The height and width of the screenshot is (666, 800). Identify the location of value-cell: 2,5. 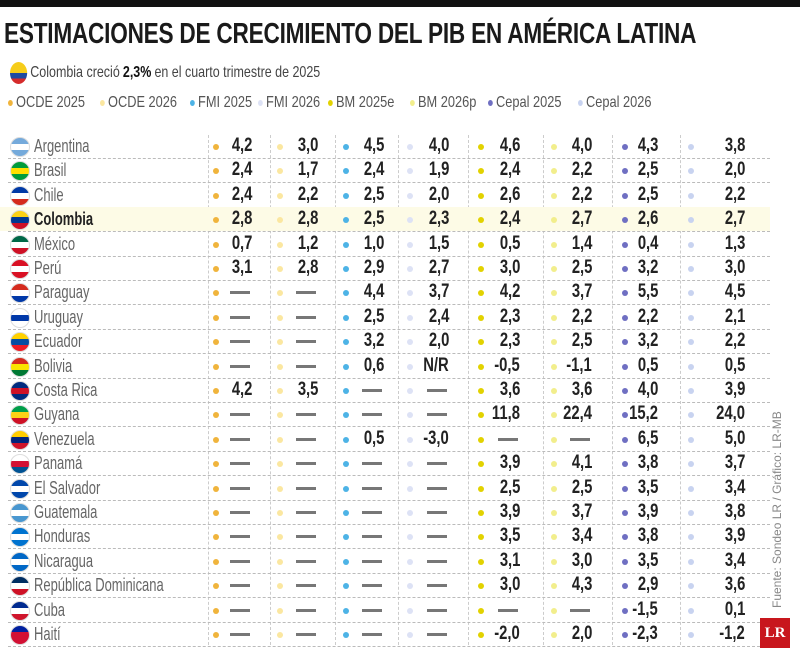
(640, 195).